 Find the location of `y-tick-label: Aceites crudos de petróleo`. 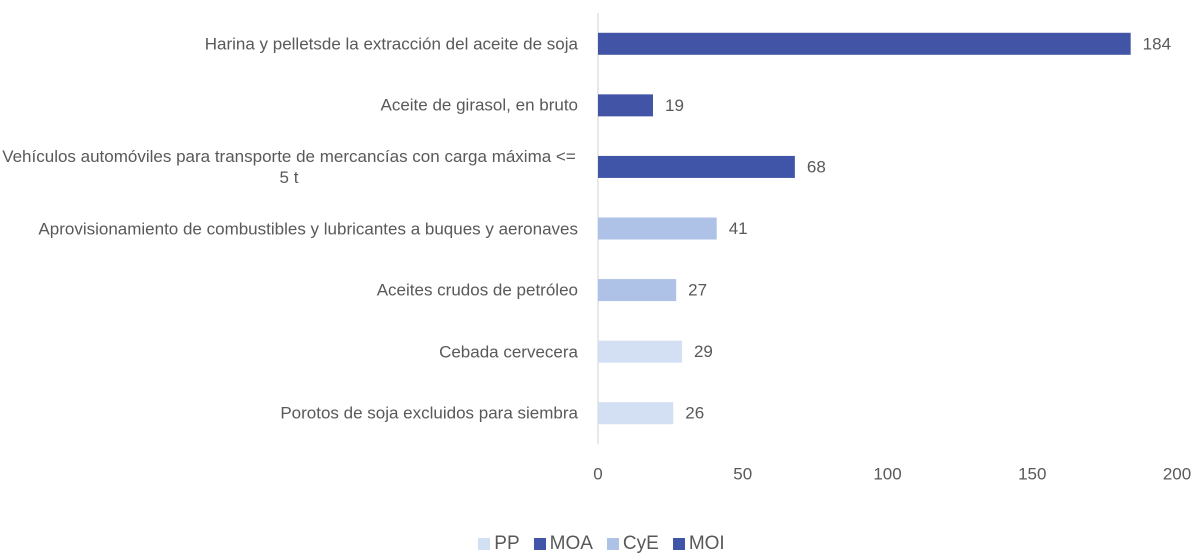

y-tick-label: Aceites crudos de petróleo is located at coordinates (477, 290).